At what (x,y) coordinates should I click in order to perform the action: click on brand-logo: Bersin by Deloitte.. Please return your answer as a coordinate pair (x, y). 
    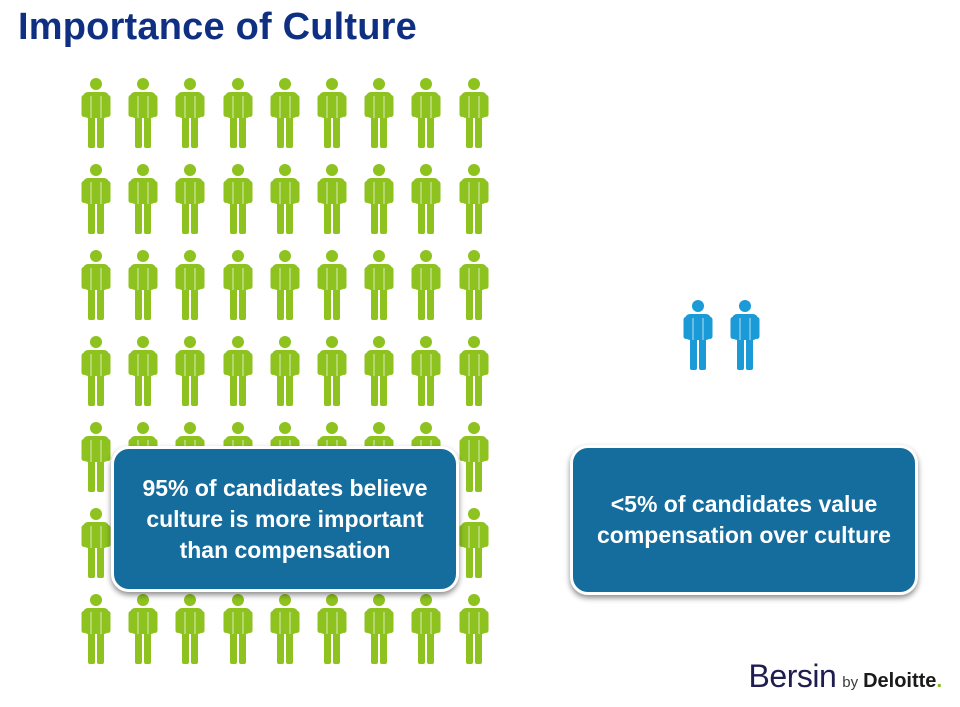
    Looking at the image, I should click on (845, 676).